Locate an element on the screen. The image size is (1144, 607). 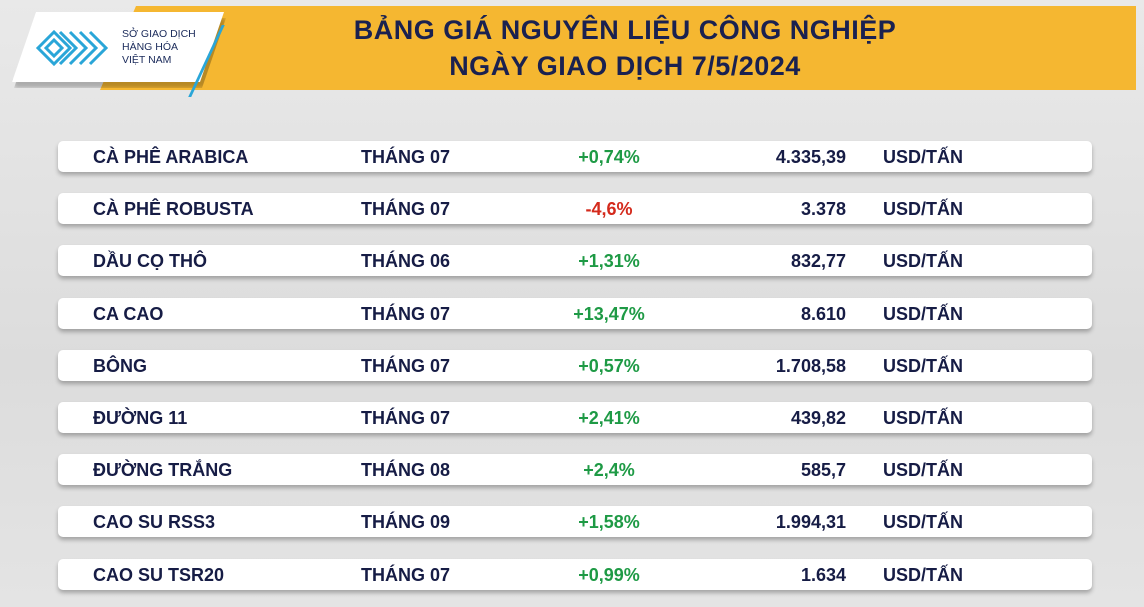
table-row: ĐƯỜNG 11 THÁNG 07 +2,41% 439,82 USD/TẤN is located at coordinates (575, 417).